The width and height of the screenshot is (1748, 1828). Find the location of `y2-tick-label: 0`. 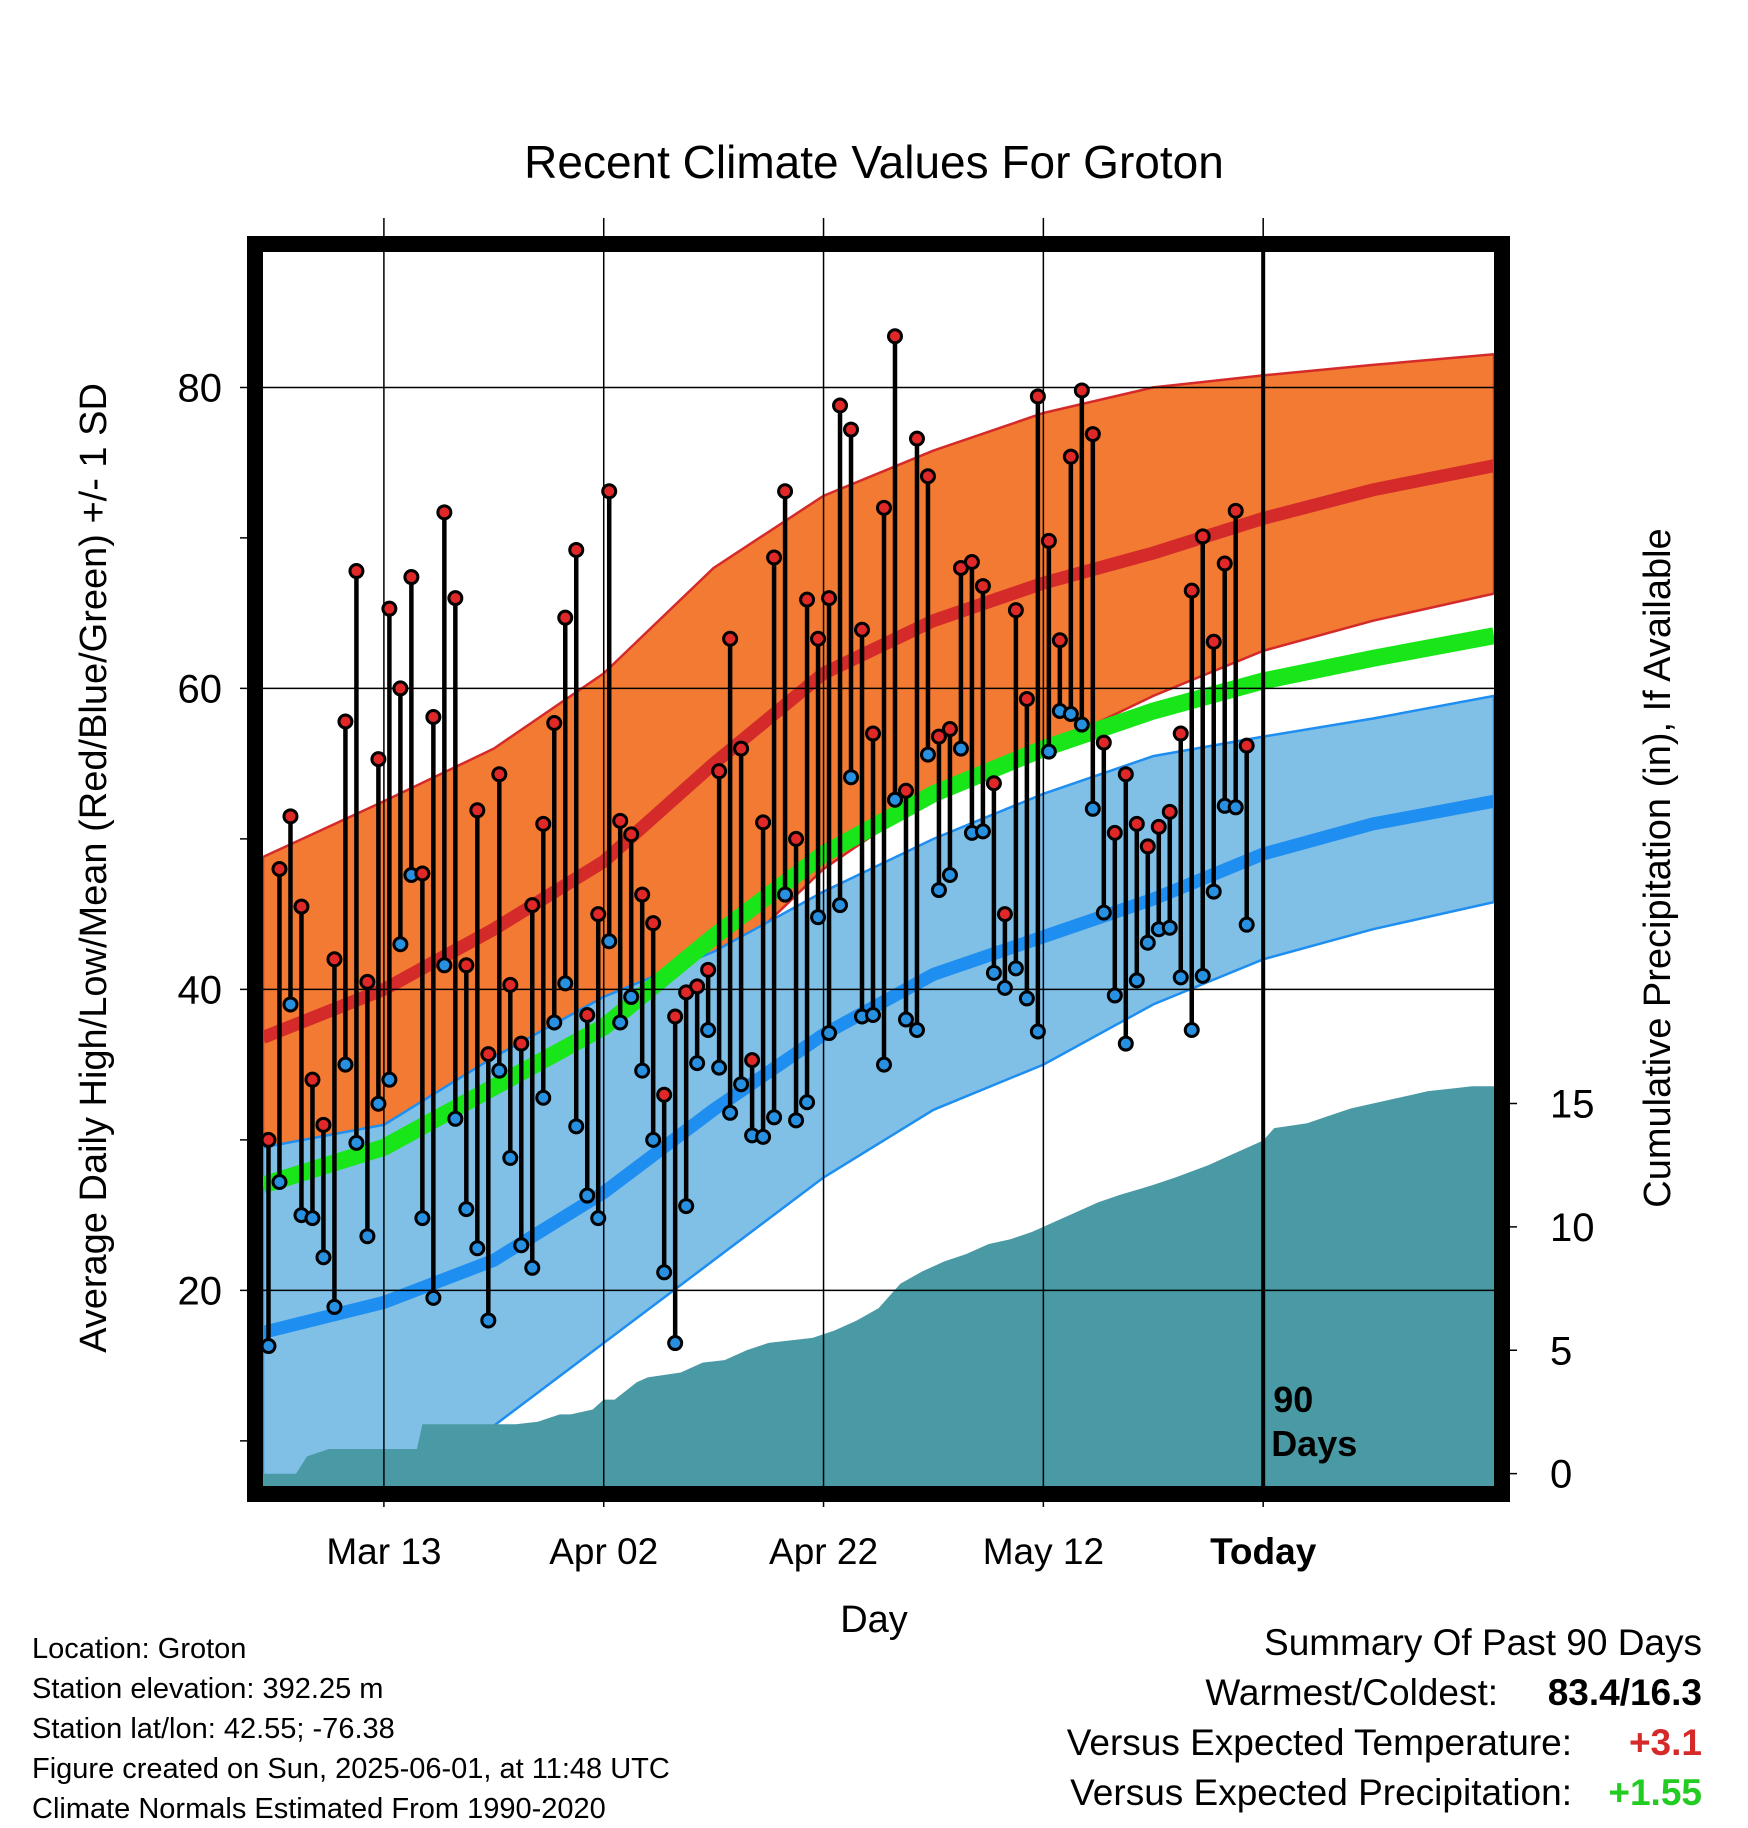

y2-tick-label: 0 is located at coordinates (1561, 1475).